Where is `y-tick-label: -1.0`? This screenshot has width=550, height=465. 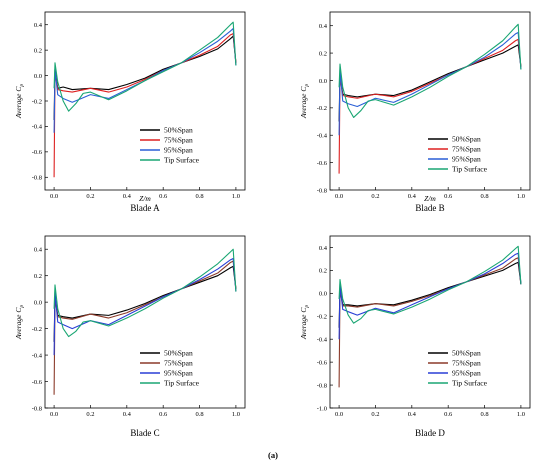
y-tick-label: -1.0 is located at coordinates (322, 408).